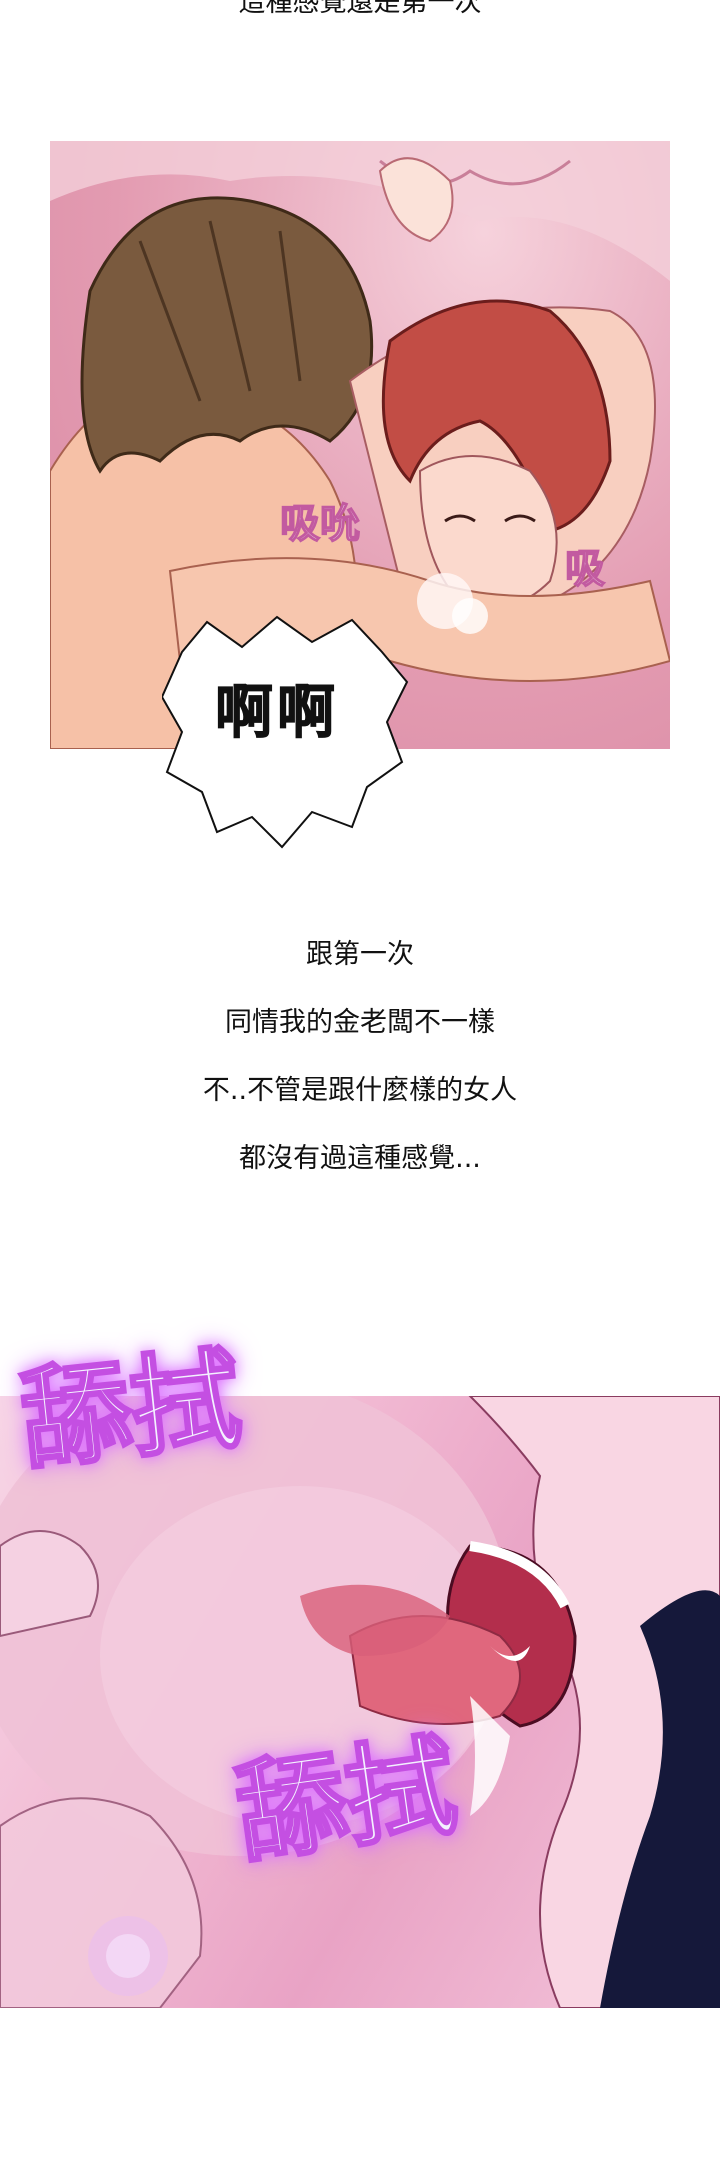 The width and height of the screenshot is (720, 2175). I want to click on top-caption: 這種感覺還是第一次, so click(360, 9).